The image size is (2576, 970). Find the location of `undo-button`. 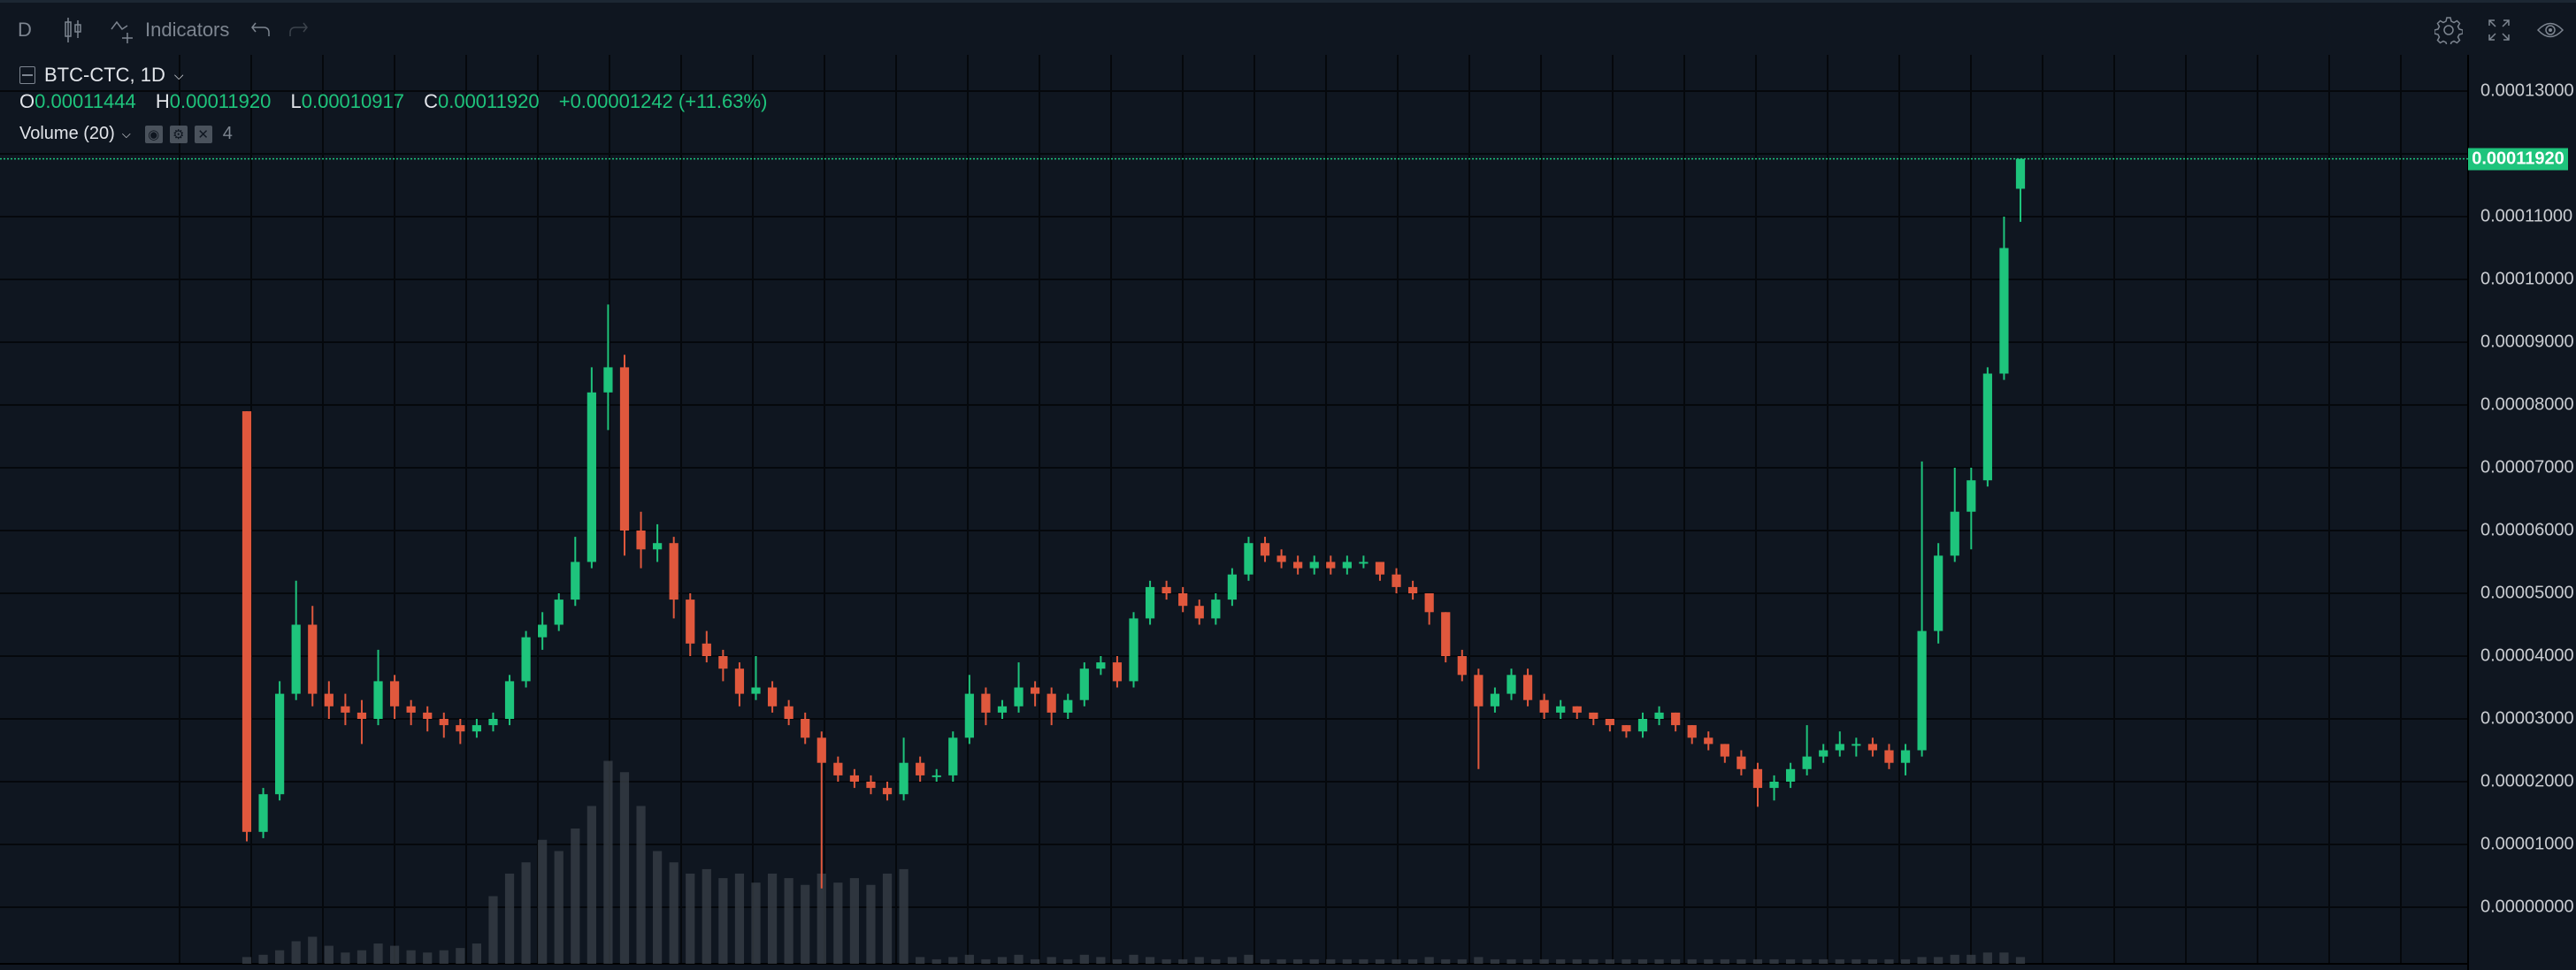

undo-button is located at coordinates (261, 30).